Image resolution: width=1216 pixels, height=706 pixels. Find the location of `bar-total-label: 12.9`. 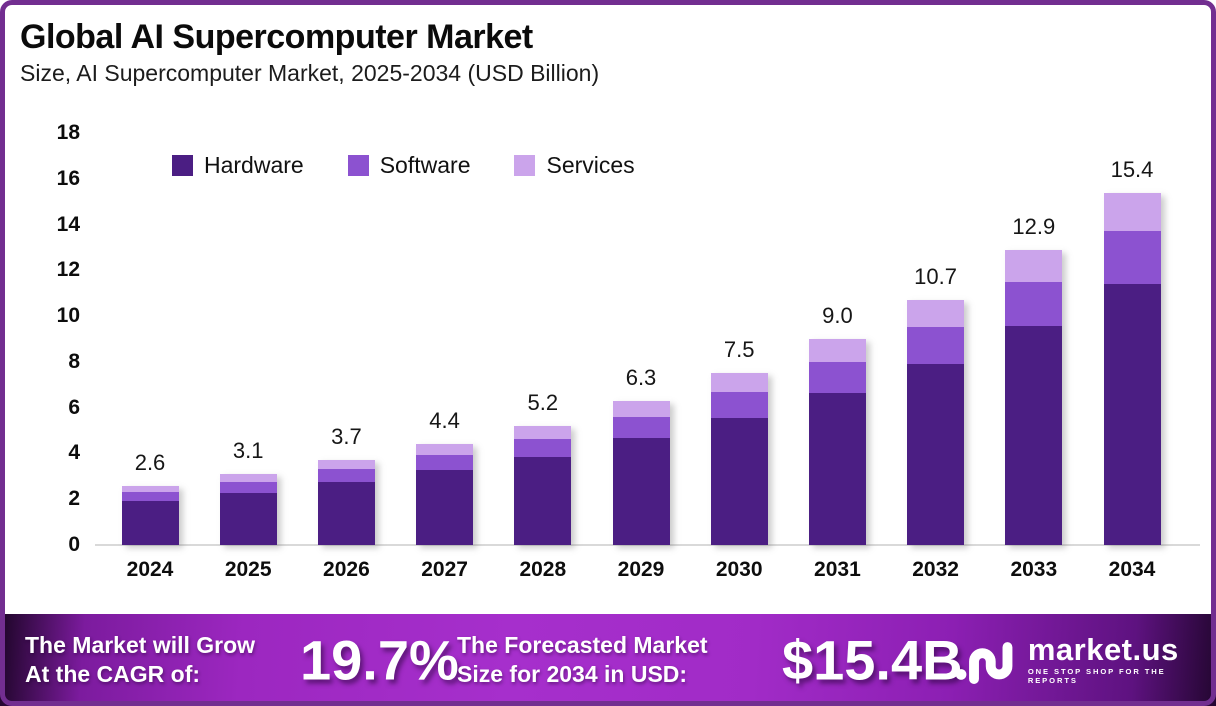

bar-total-label: 12.9 is located at coordinates (1034, 226).